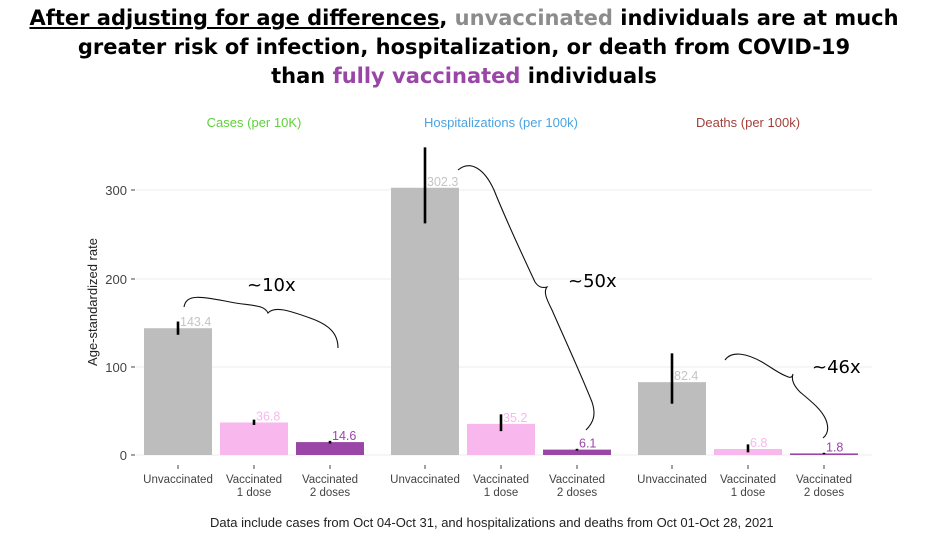 This screenshot has width=928, height=540. What do you see at coordinates (577, 452) in the screenshot?
I see `bar-hospitalizations-two-doses` at bounding box center [577, 452].